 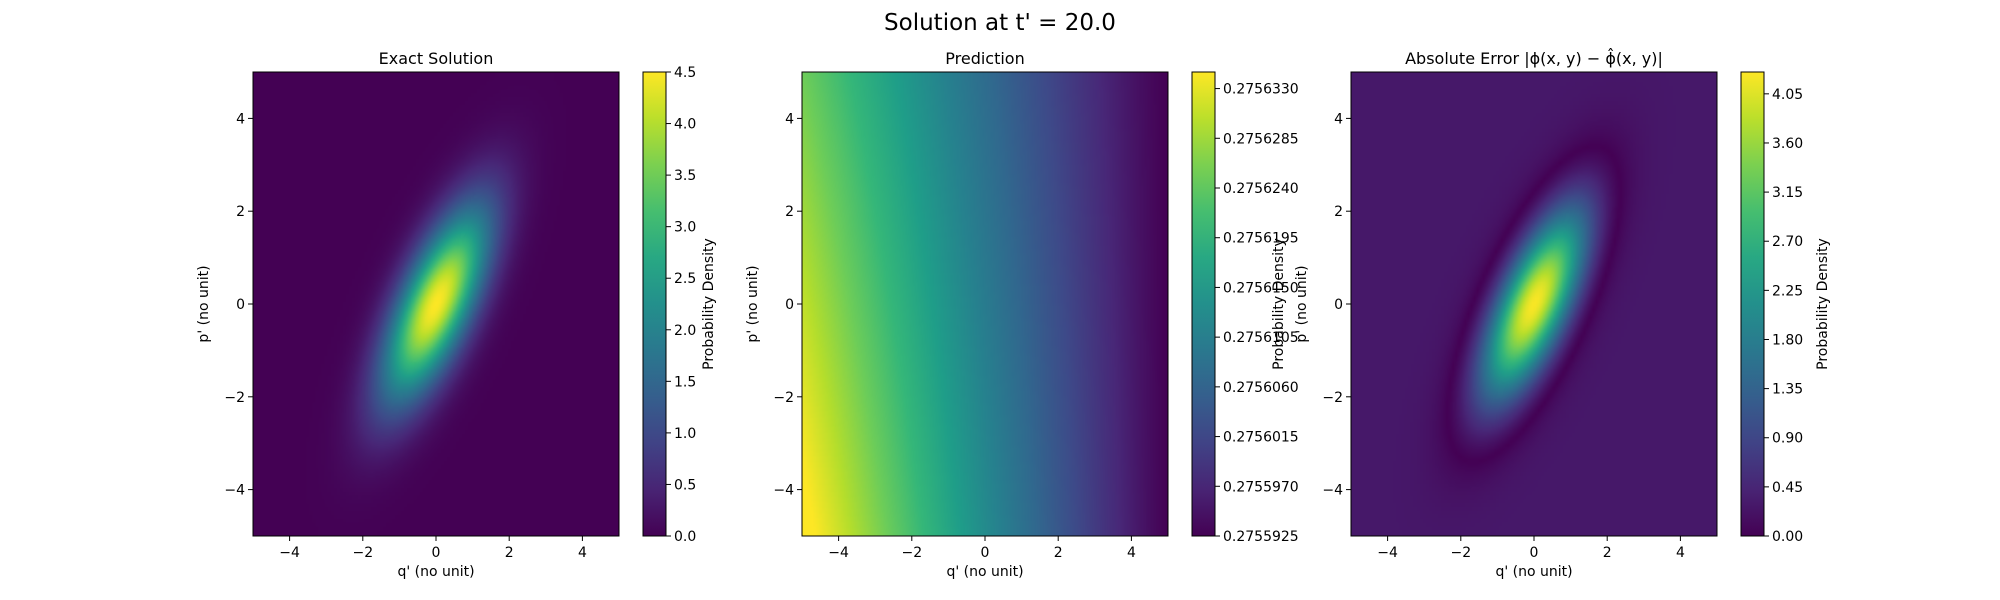 I want to click on colorbar-tick-label: 1.35, so click(x=1787, y=390).